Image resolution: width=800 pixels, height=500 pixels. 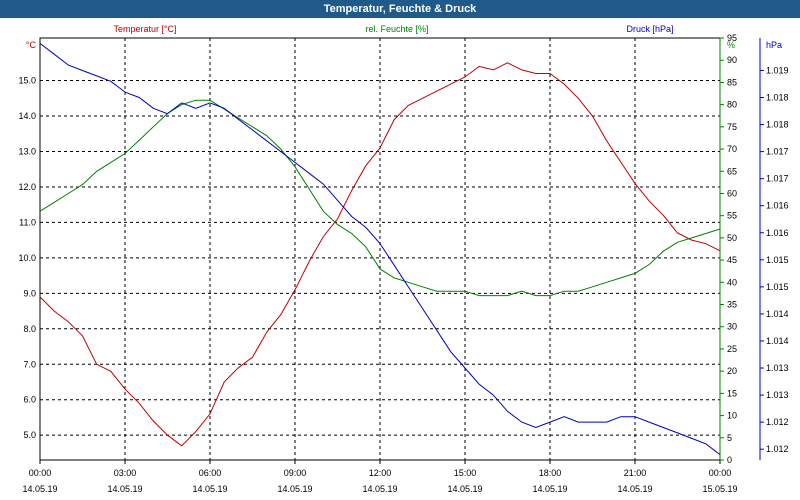 I want to click on y-left-tick-label: 6.0, so click(x=29, y=400).